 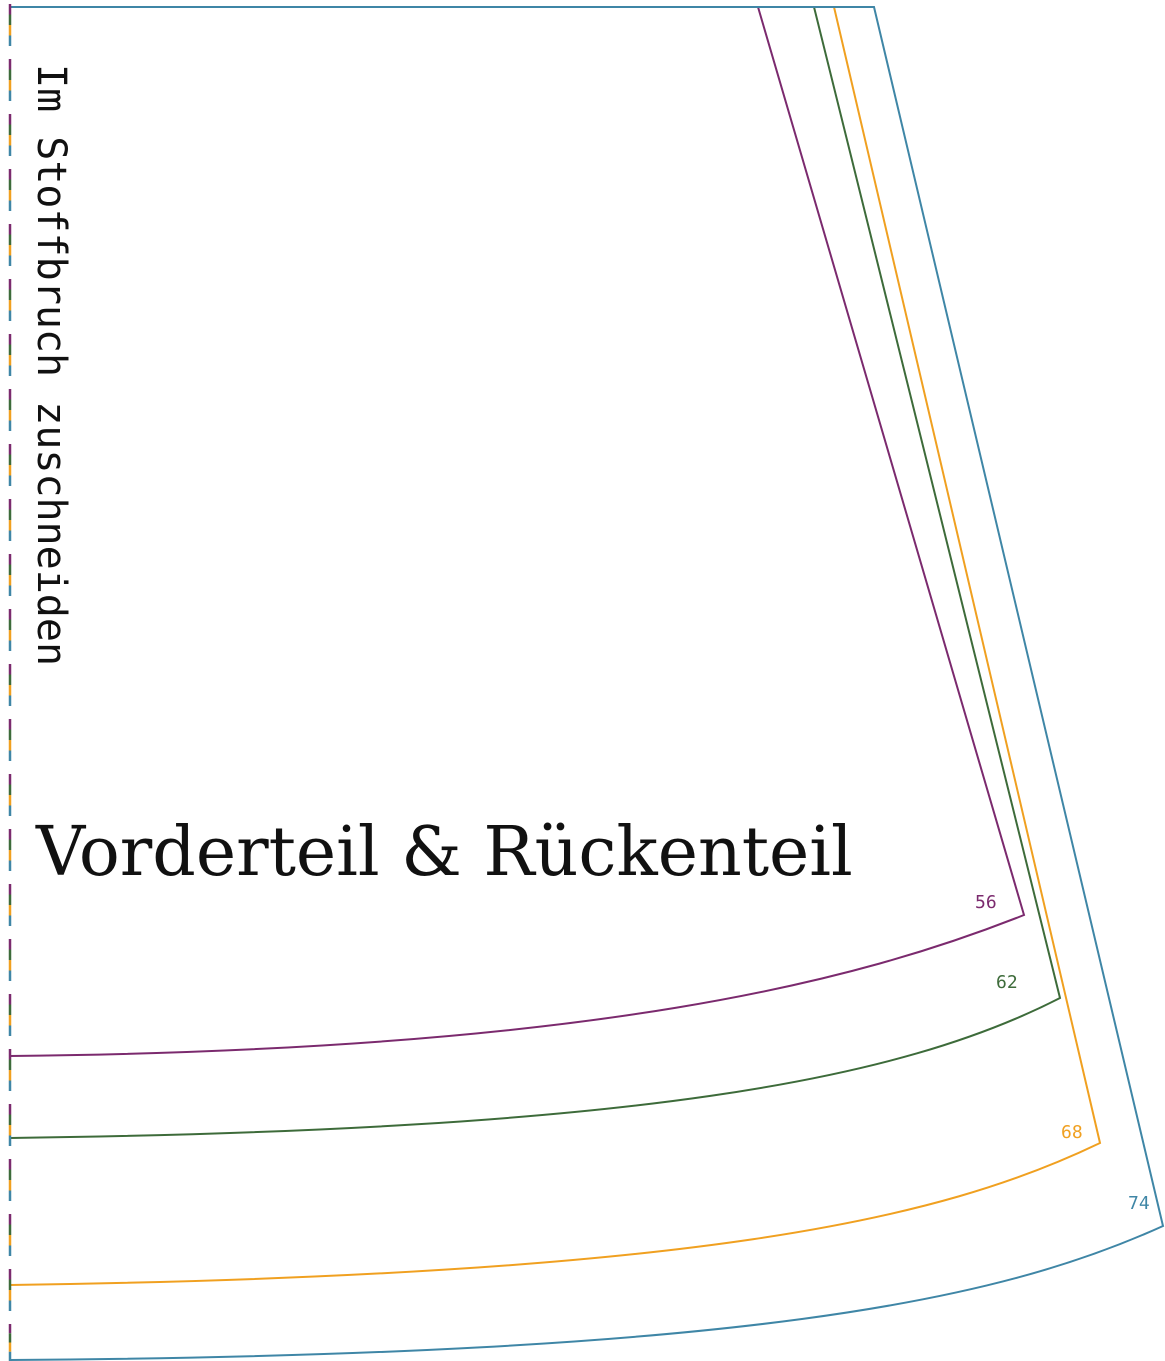 I want to click on size-label-62: 62, so click(x=1007, y=982).